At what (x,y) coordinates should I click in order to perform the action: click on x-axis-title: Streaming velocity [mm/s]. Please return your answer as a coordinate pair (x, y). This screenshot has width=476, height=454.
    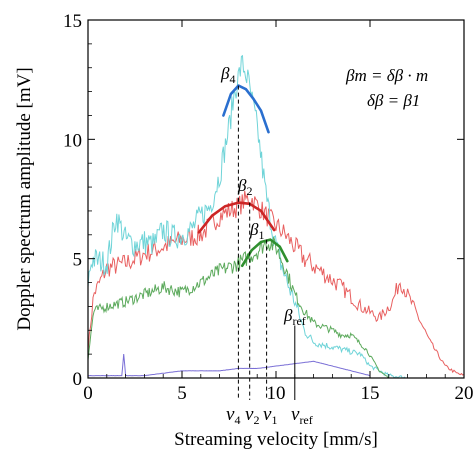
    Looking at the image, I should click on (276, 439).